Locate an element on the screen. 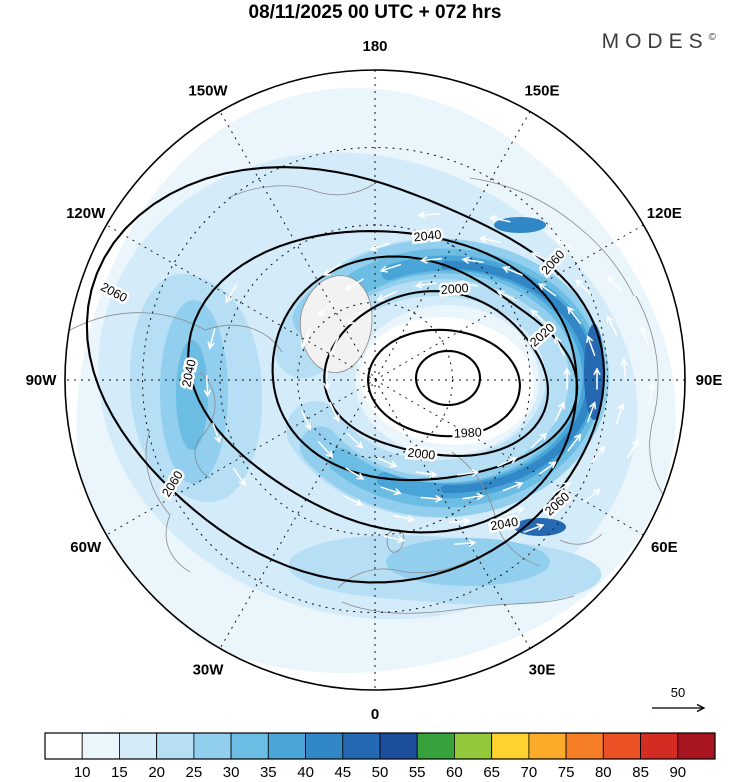 The image size is (750, 782). colorbar-frame is located at coordinates (380, 746).